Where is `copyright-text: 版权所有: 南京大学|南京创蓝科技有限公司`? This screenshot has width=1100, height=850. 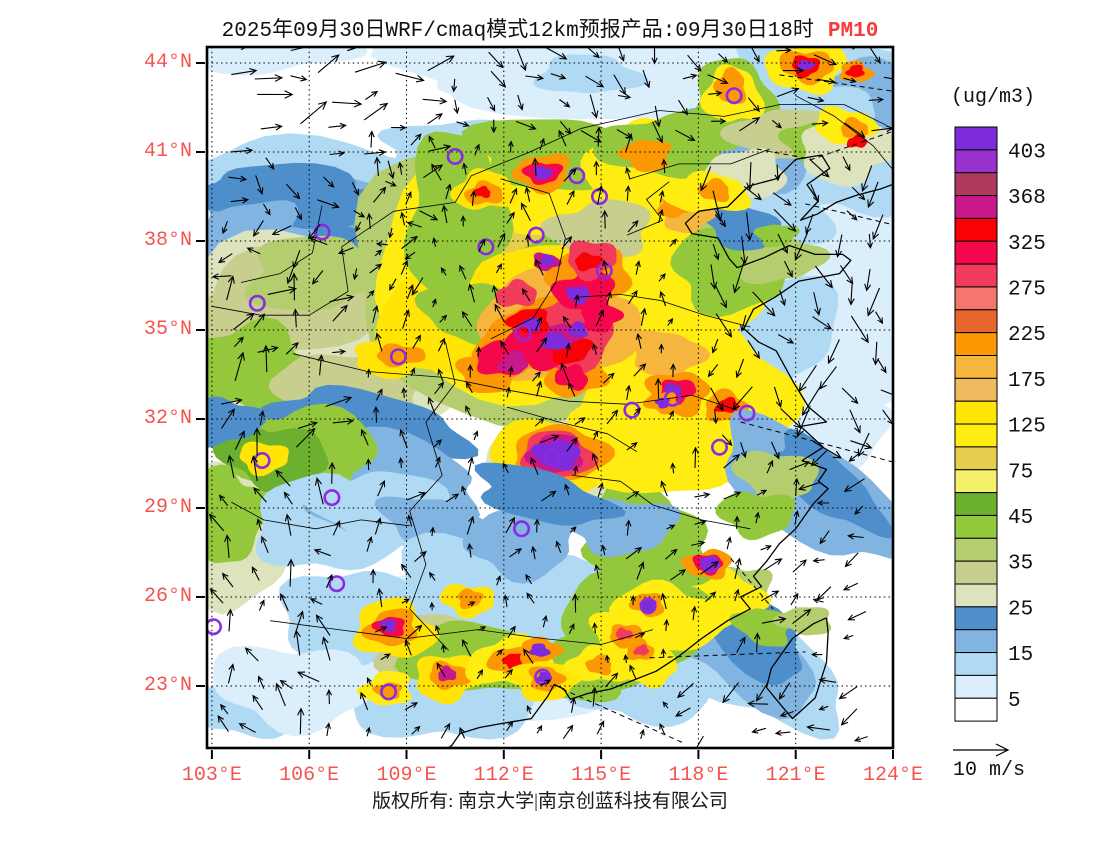 copyright-text: 版权所有: 南京大学|南京创蓝科技有限公司 is located at coordinates (550, 801).